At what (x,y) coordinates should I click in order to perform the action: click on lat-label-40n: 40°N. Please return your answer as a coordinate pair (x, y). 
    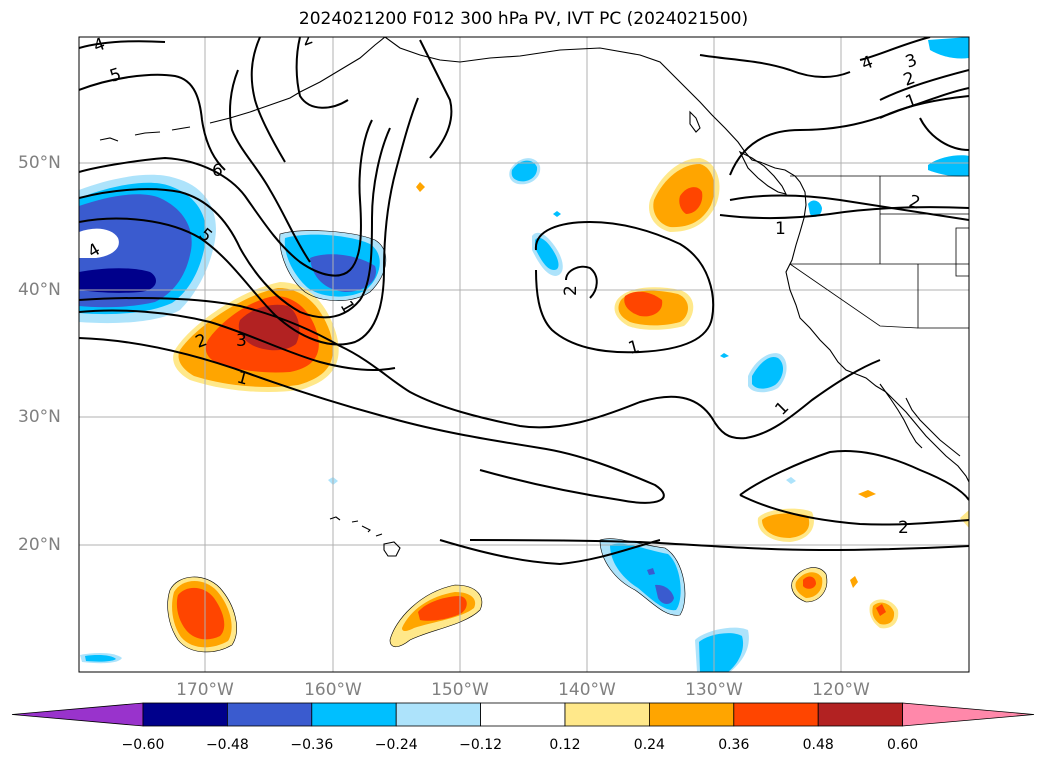
    Looking at the image, I should click on (39, 290).